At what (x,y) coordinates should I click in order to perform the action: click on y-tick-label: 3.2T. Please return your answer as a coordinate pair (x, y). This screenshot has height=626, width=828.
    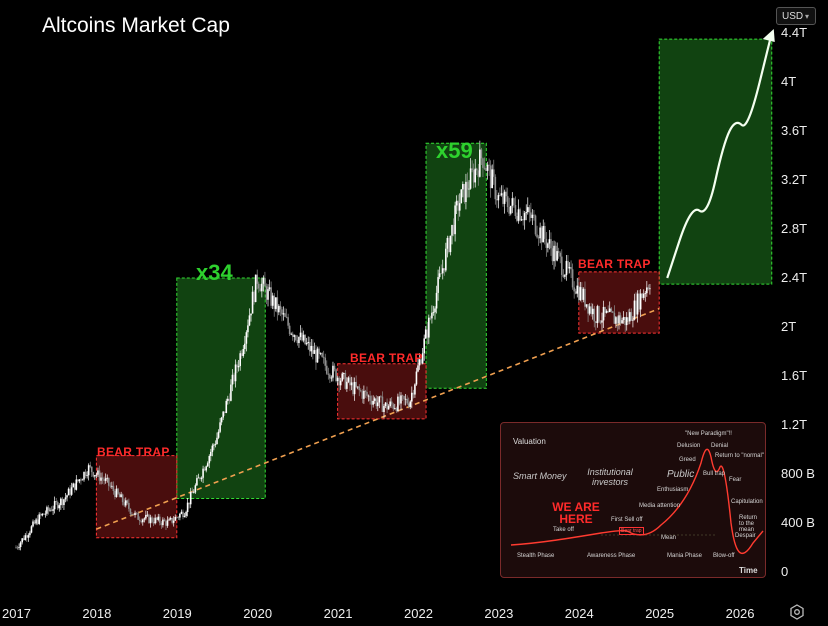
    Looking at the image, I should click on (794, 179).